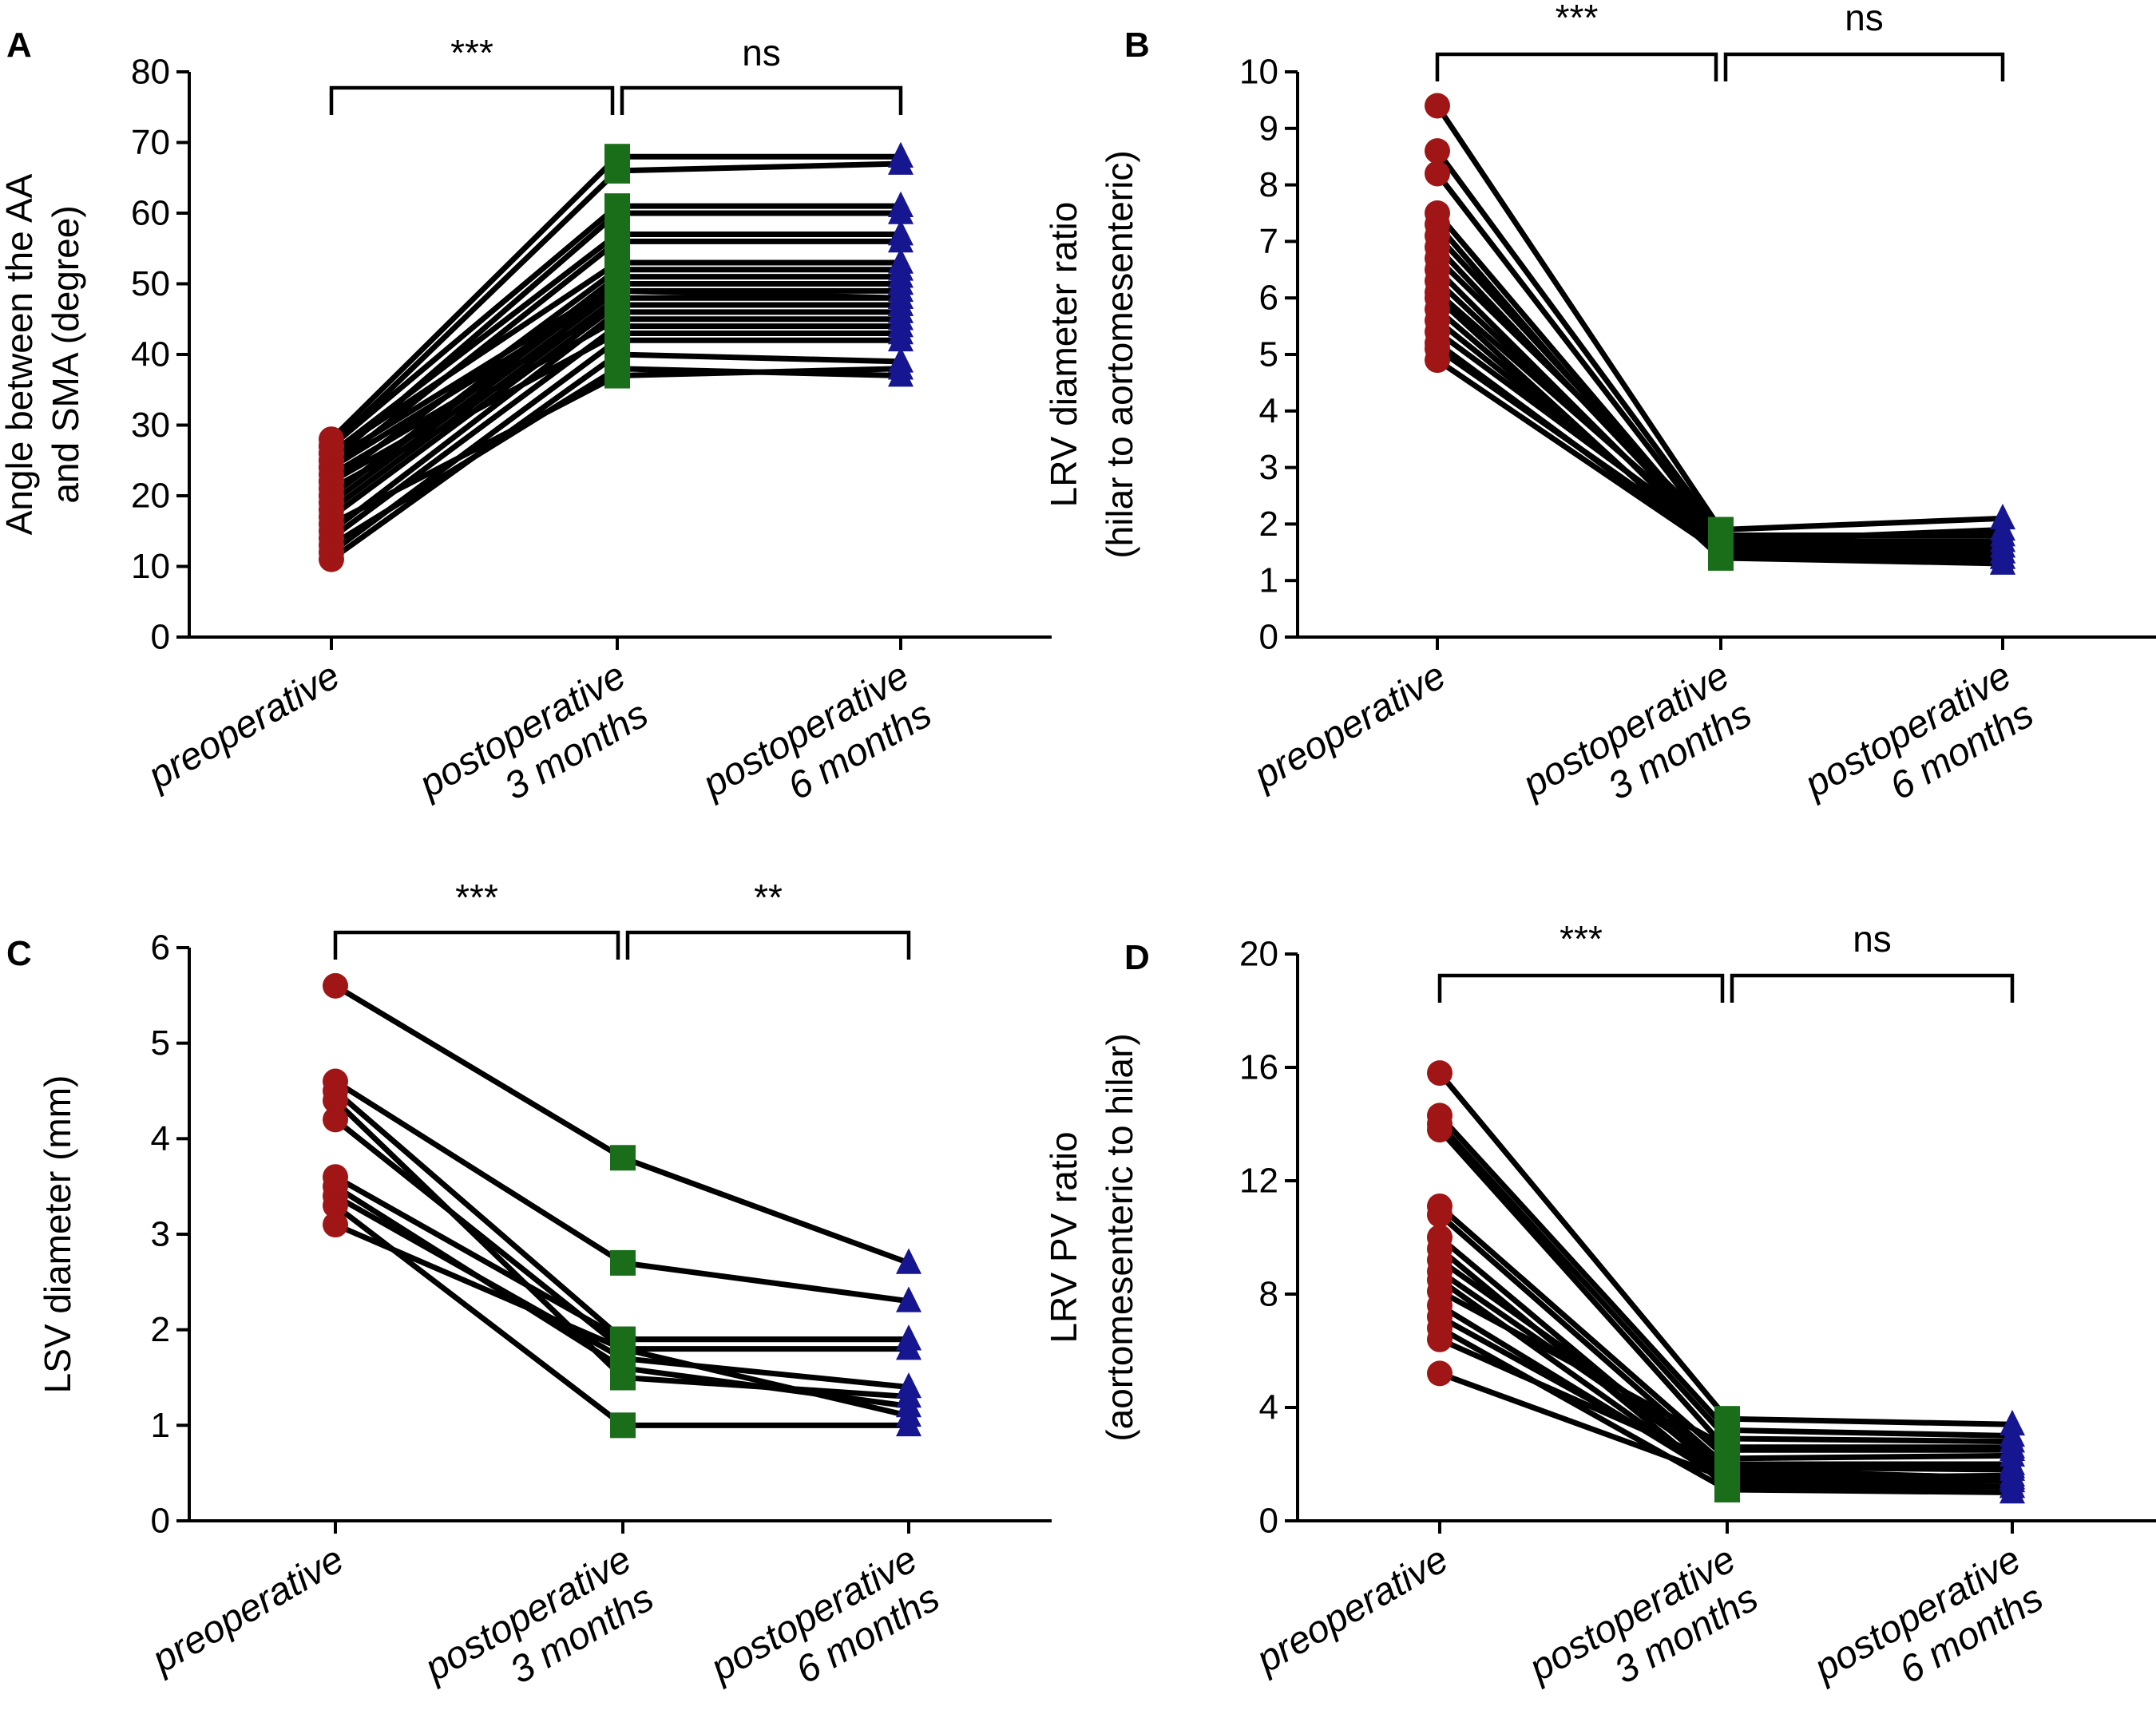  What do you see at coordinates (1063, 1237) in the screenshot?
I see `y-axis-label: LRV PV ratio` at bounding box center [1063, 1237].